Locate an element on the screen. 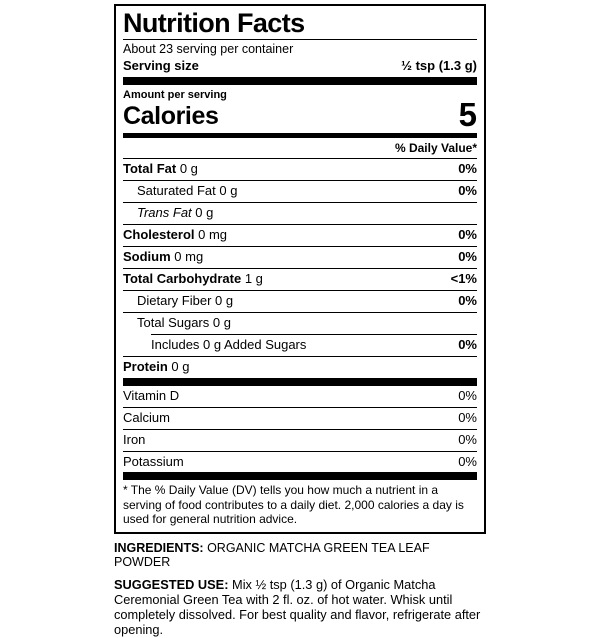 This screenshot has height=638, width=600. serving-size-label: Serving size is located at coordinates (161, 65).